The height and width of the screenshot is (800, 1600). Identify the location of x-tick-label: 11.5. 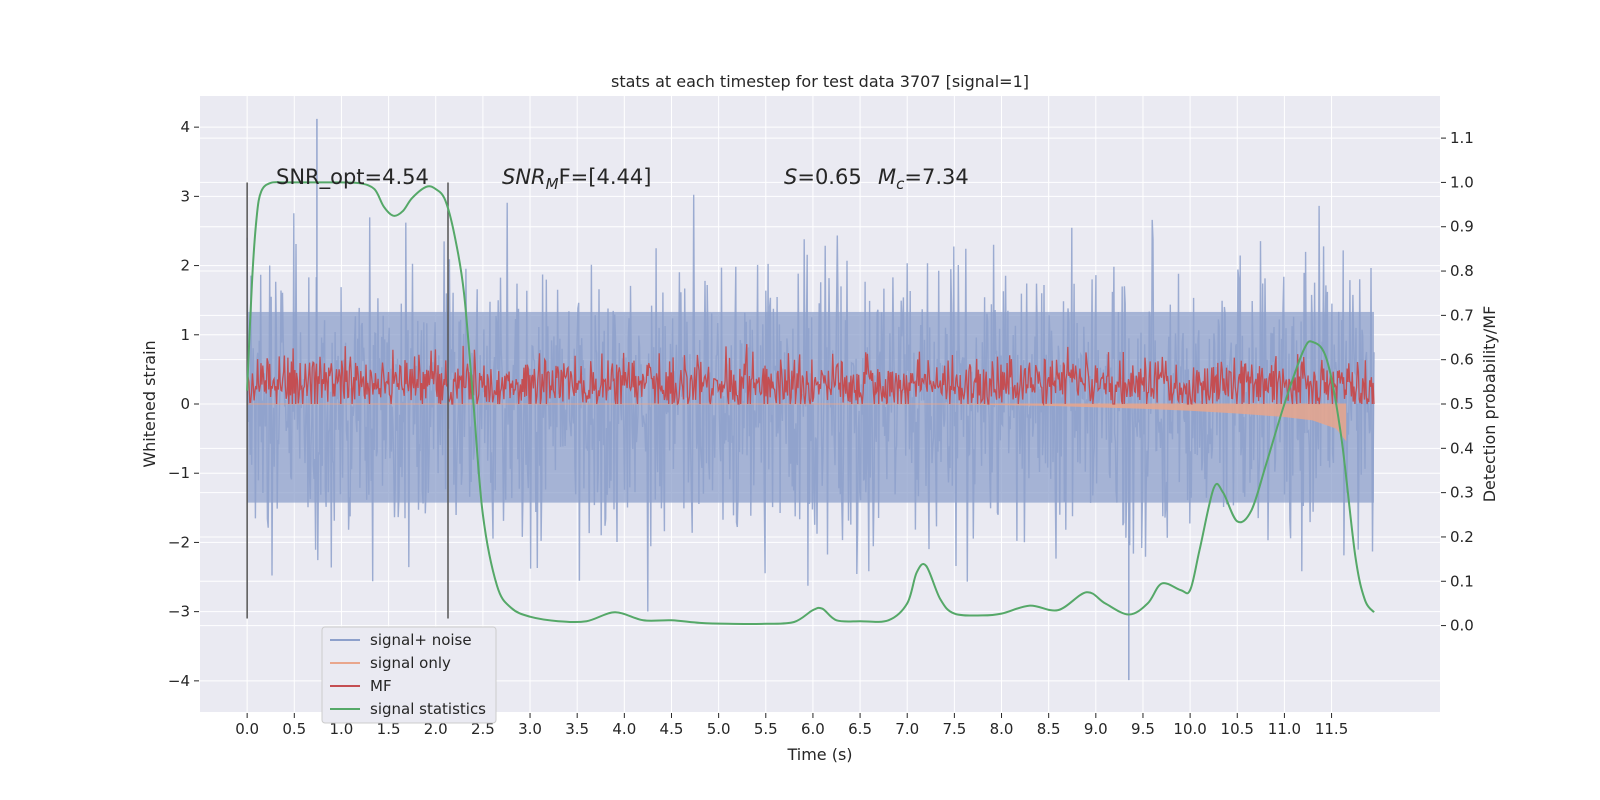
(1331, 729).